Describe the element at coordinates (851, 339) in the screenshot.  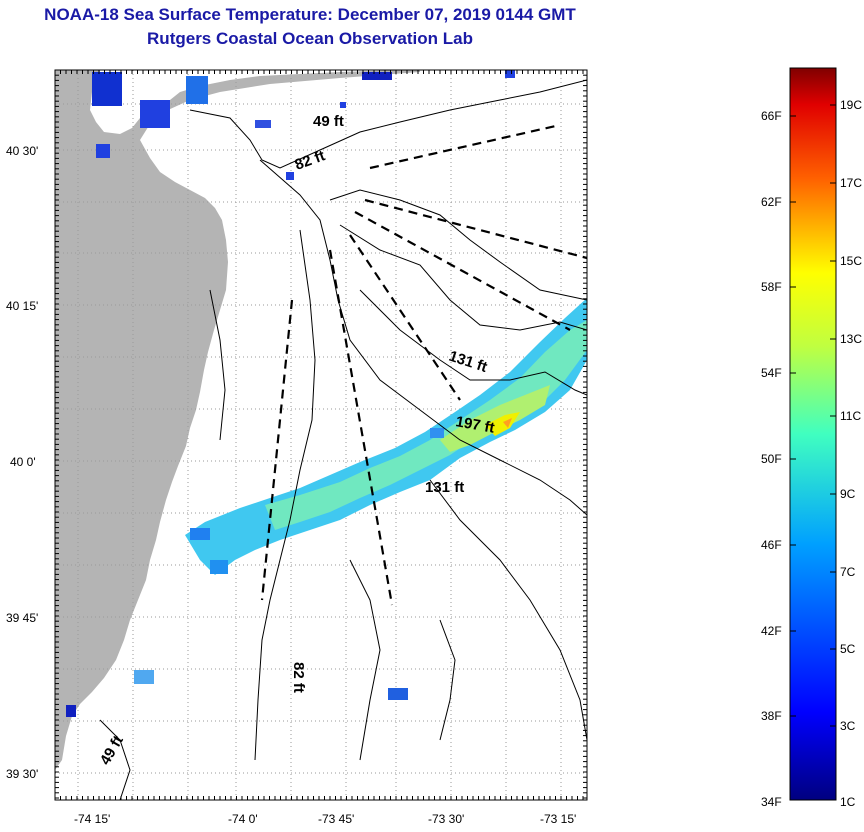
I see `colorbar-c-label: 13C` at that location.